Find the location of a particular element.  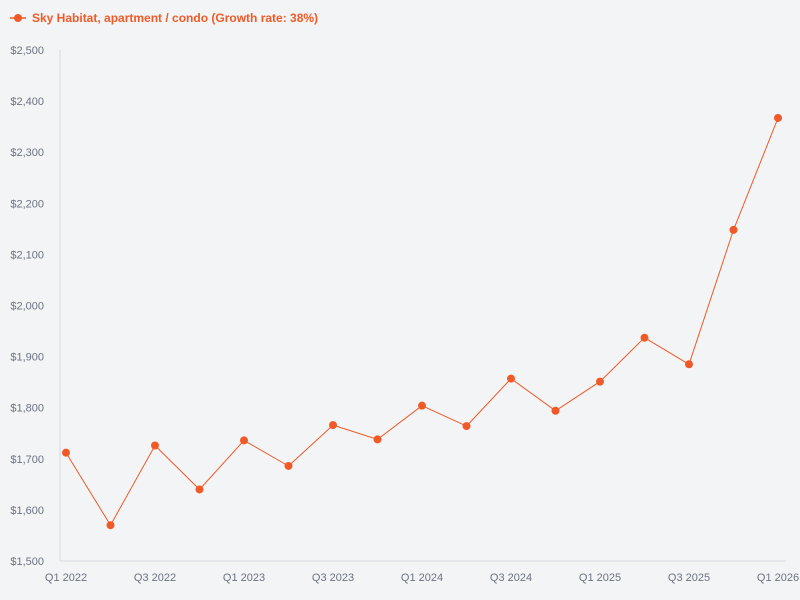

y-tick-label: $2,200 is located at coordinates (27, 204).